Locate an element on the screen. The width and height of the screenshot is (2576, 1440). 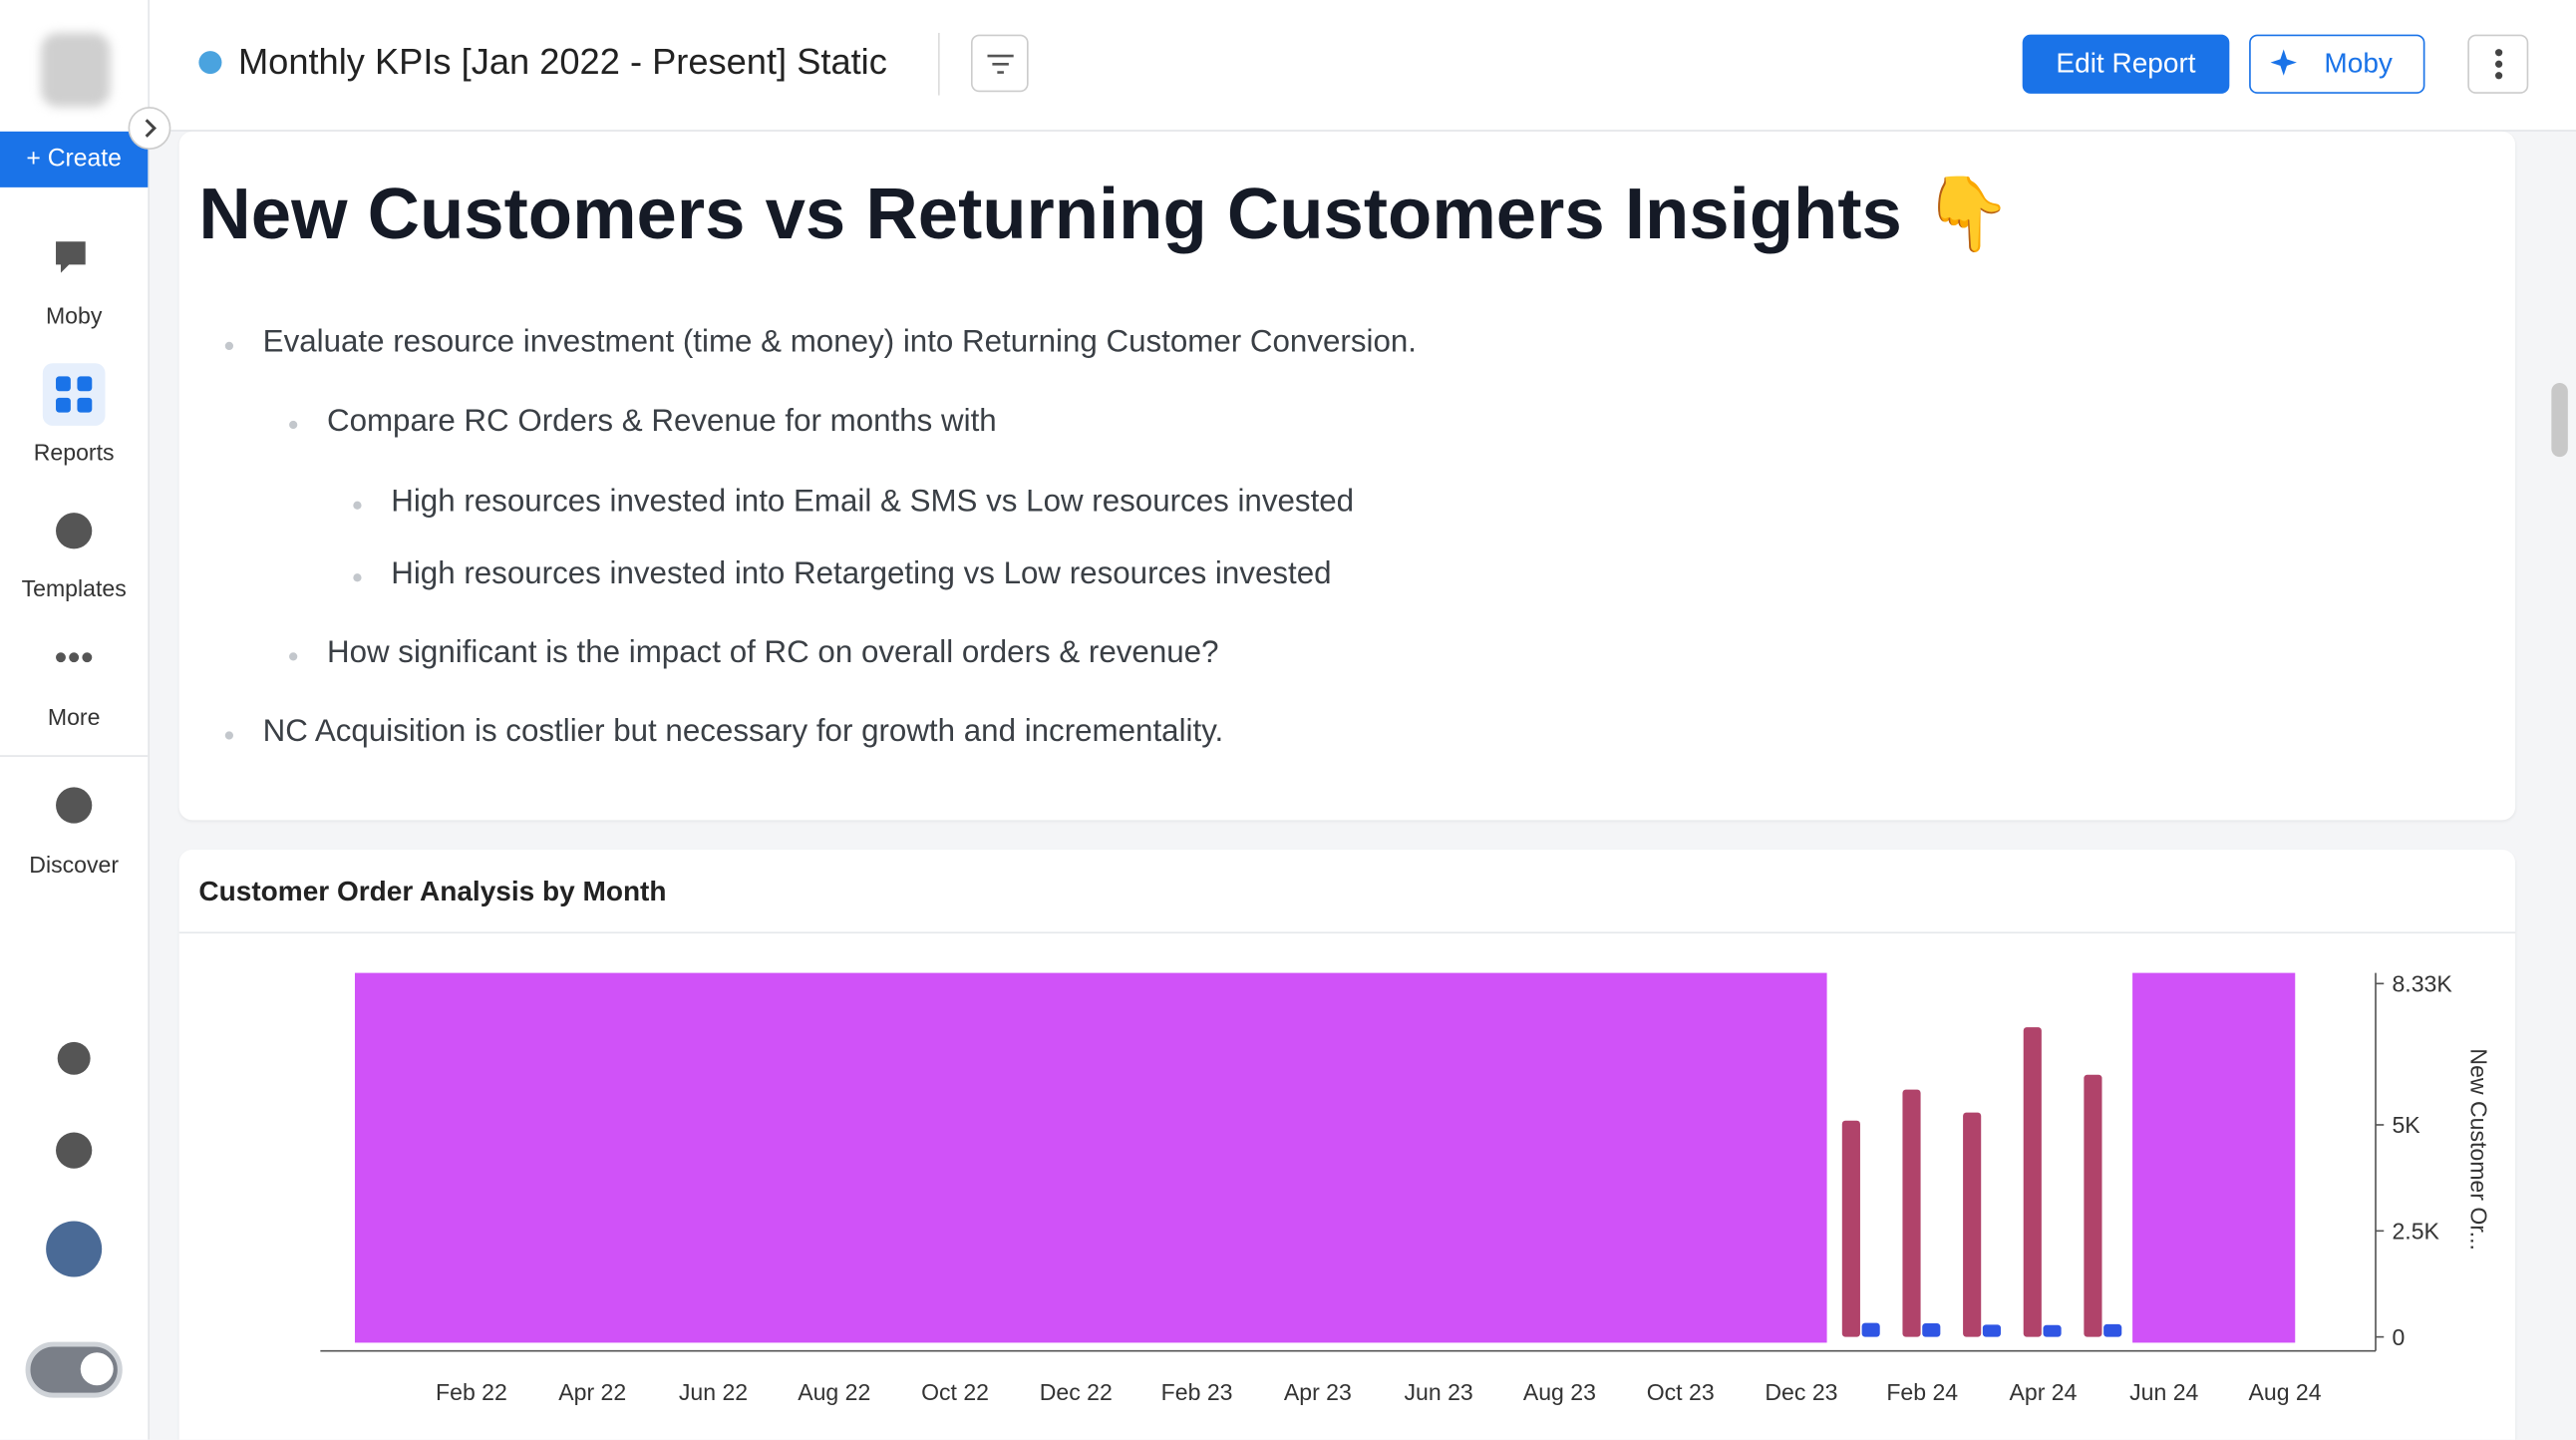
x-tick-label: Jun 23 is located at coordinates (1439, 1392).